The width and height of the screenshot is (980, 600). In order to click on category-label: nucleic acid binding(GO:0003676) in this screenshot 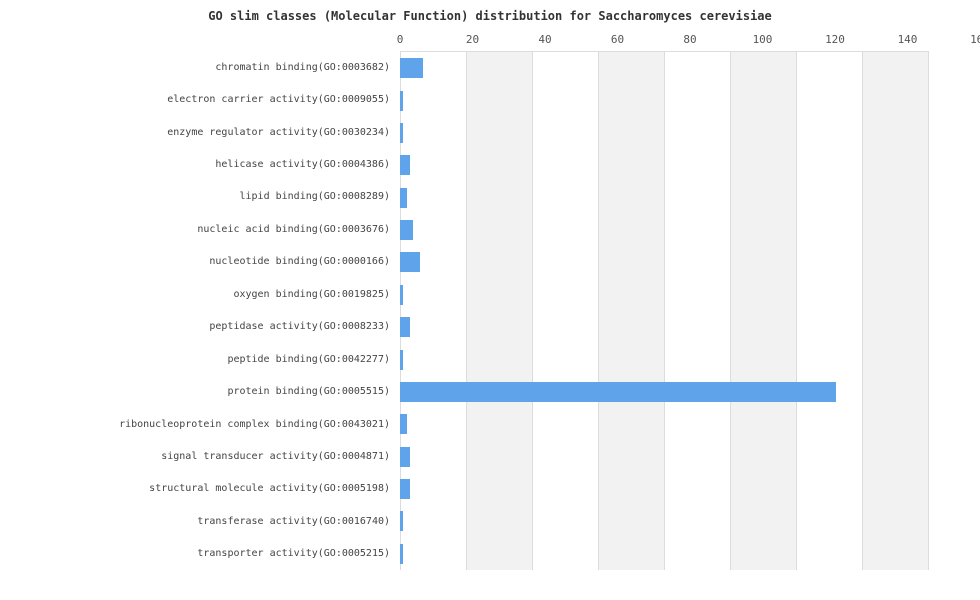, I will do `click(293, 229)`.